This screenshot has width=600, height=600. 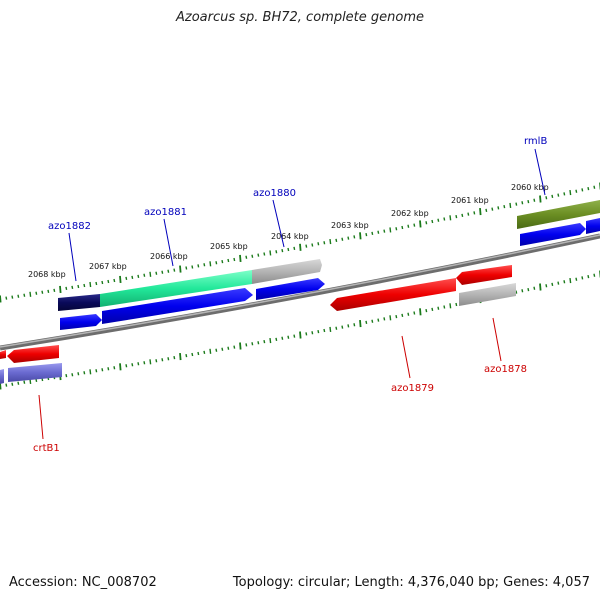 I want to click on ruler-label-2067: 2067 kbp, so click(x=108, y=266).